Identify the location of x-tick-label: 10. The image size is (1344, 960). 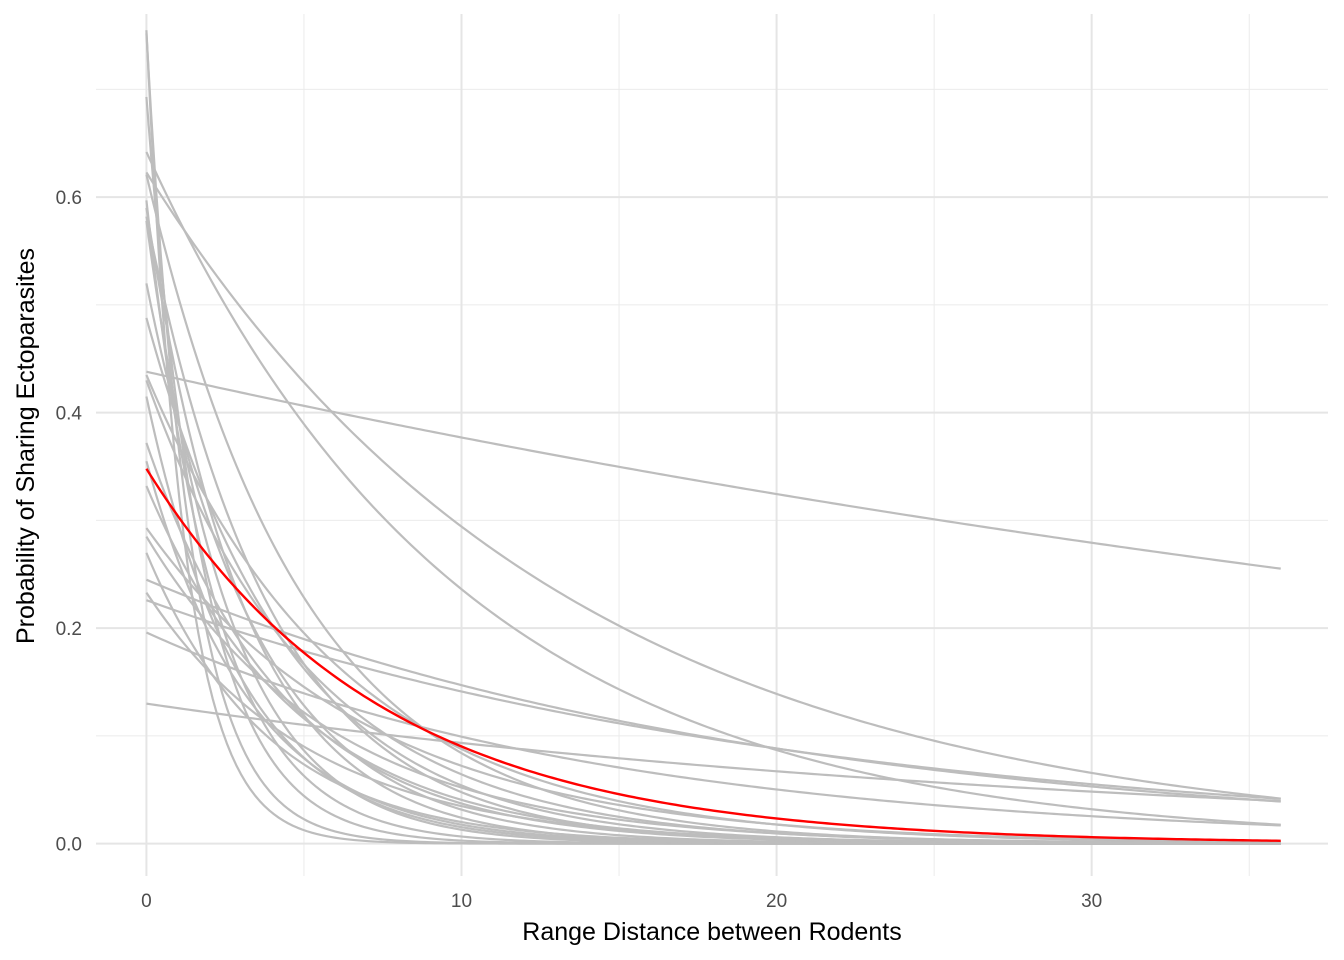
(461, 901).